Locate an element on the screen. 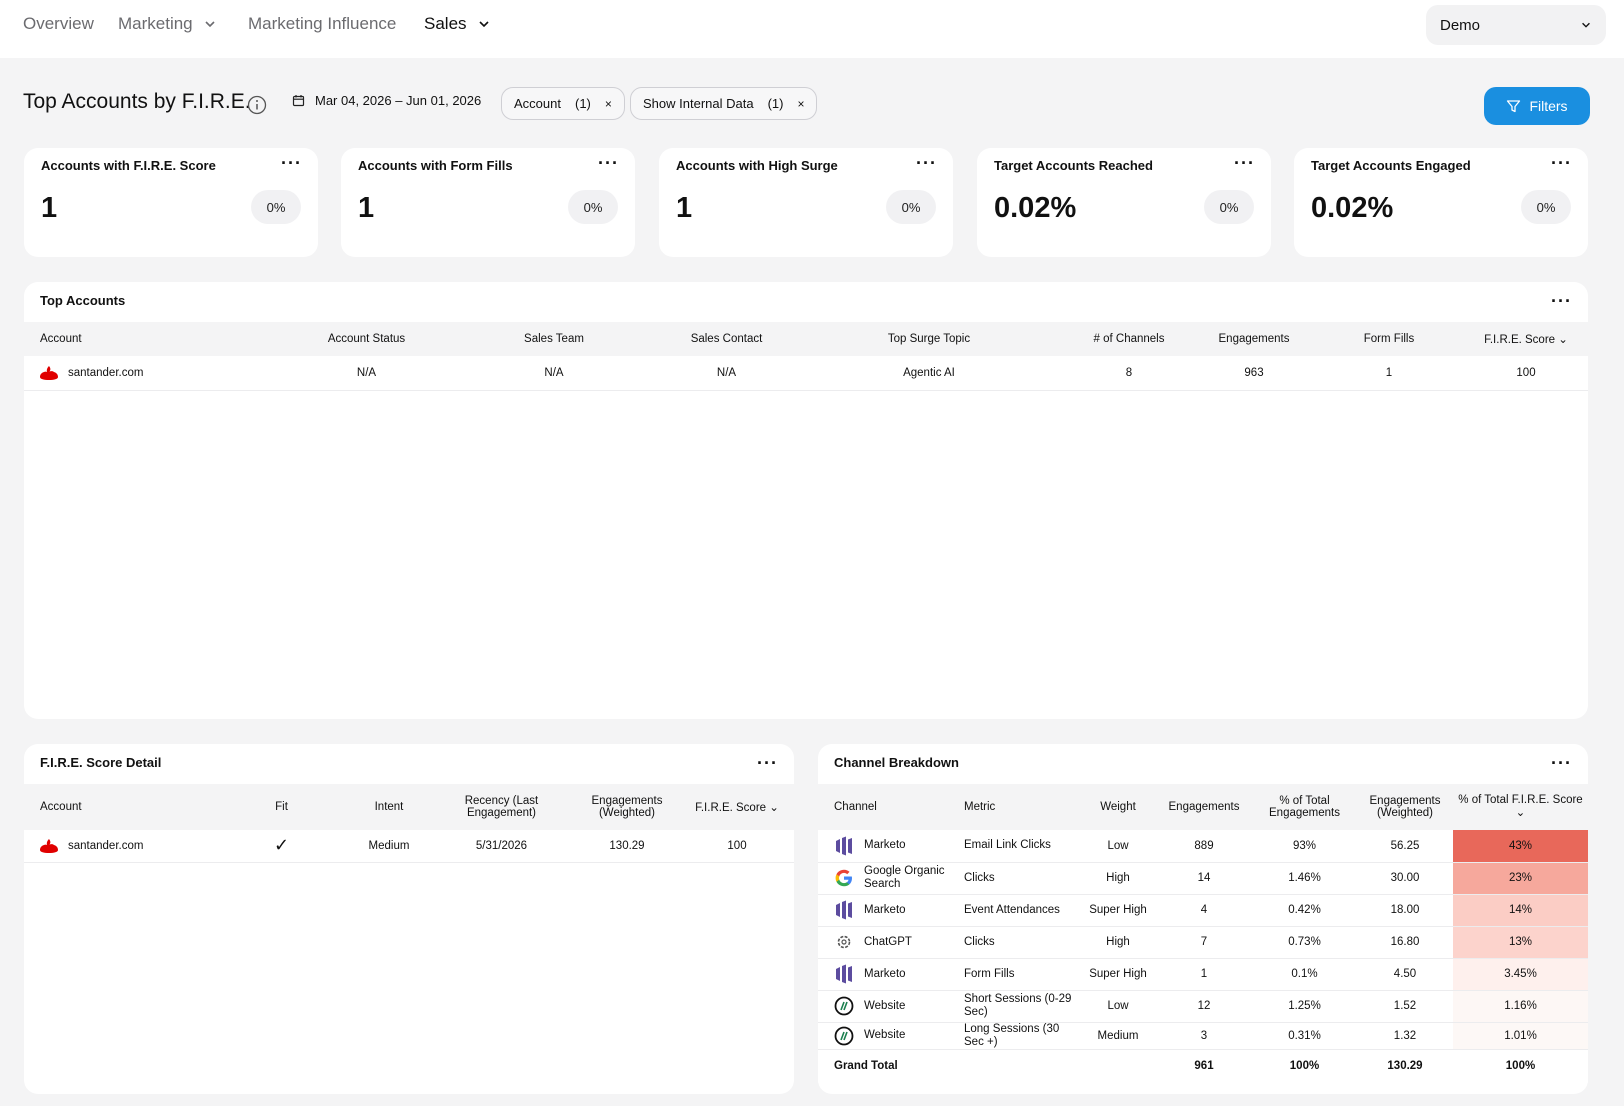  engagements: 12 is located at coordinates (1204, 1006).